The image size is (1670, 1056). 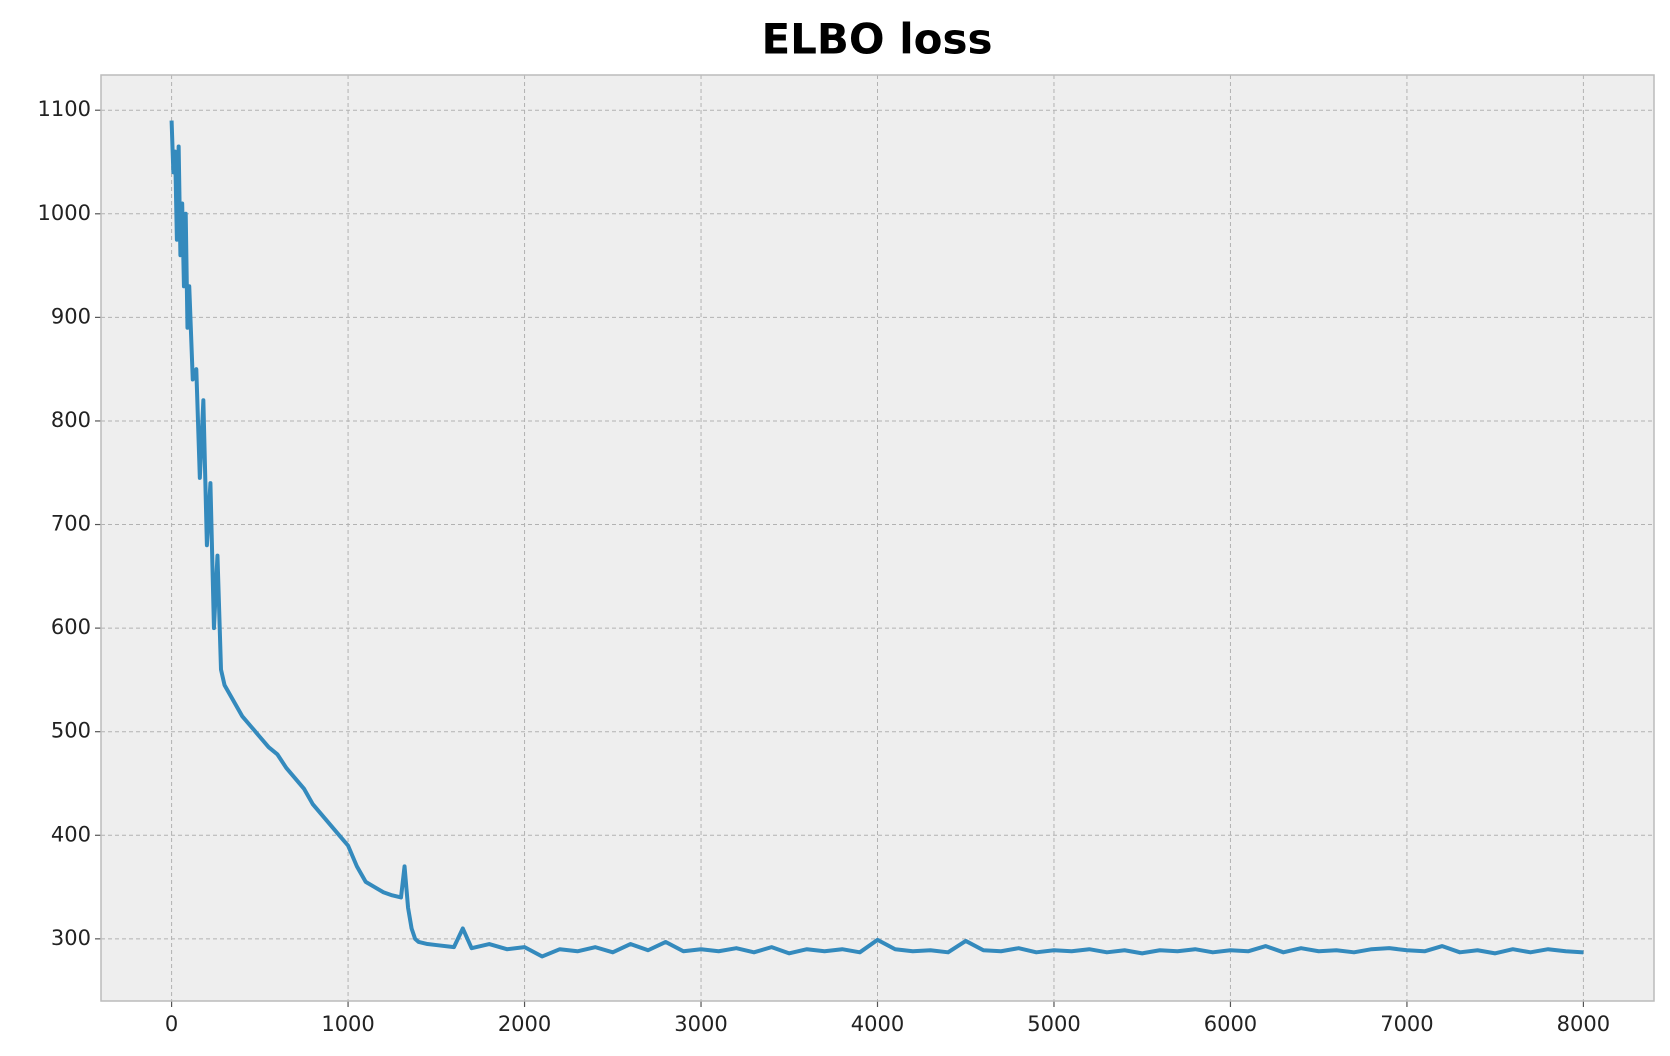 I want to click on x-tick-label: 3000, so click(x=700, y=1024).